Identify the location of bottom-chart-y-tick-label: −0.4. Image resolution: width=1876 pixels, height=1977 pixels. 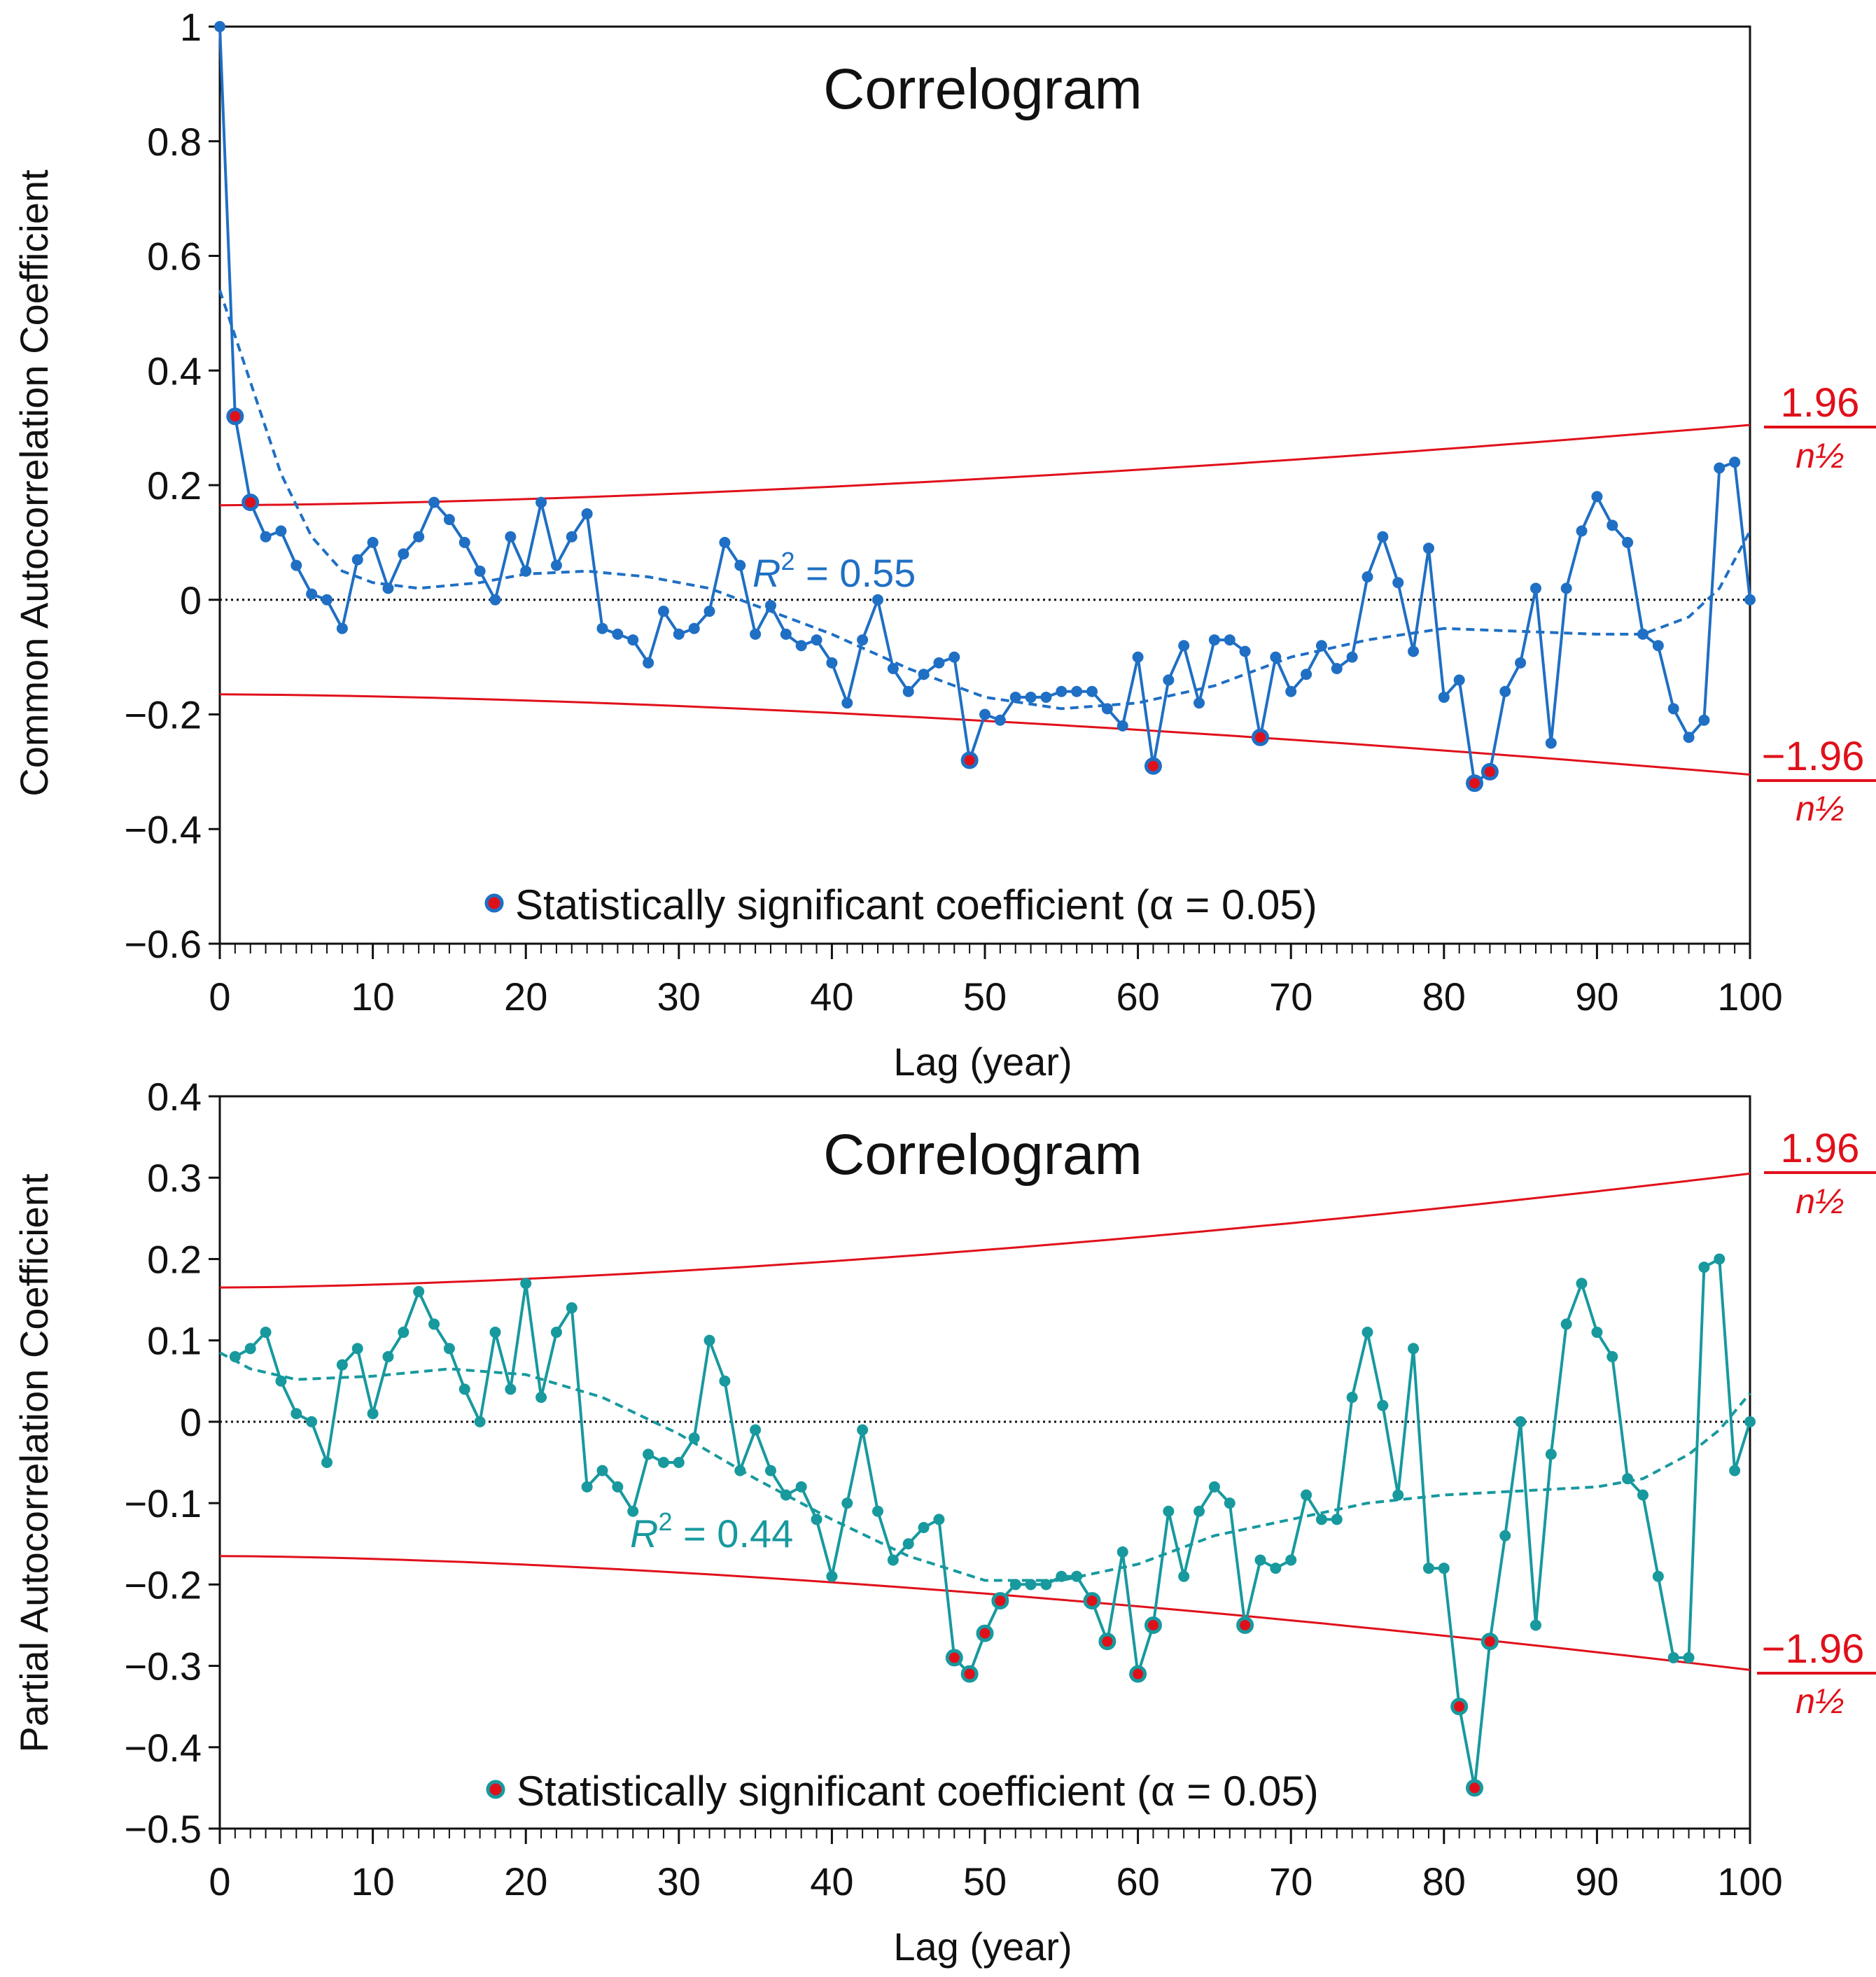
(163, 1748).